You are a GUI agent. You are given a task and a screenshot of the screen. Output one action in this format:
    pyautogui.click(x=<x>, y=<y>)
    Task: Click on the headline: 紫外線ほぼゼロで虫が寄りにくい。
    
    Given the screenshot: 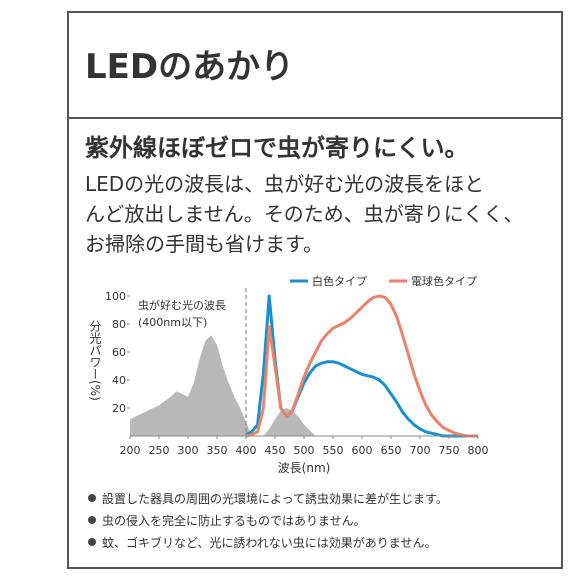 What is the action you would take?
    pyautogui.click(x=277, y=148)
    